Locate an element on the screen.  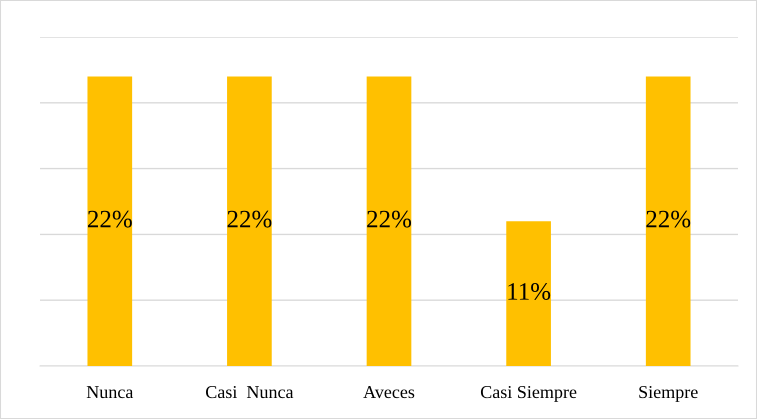
x-tick-label: Casi Nunca is located at coordinates (250, 392).